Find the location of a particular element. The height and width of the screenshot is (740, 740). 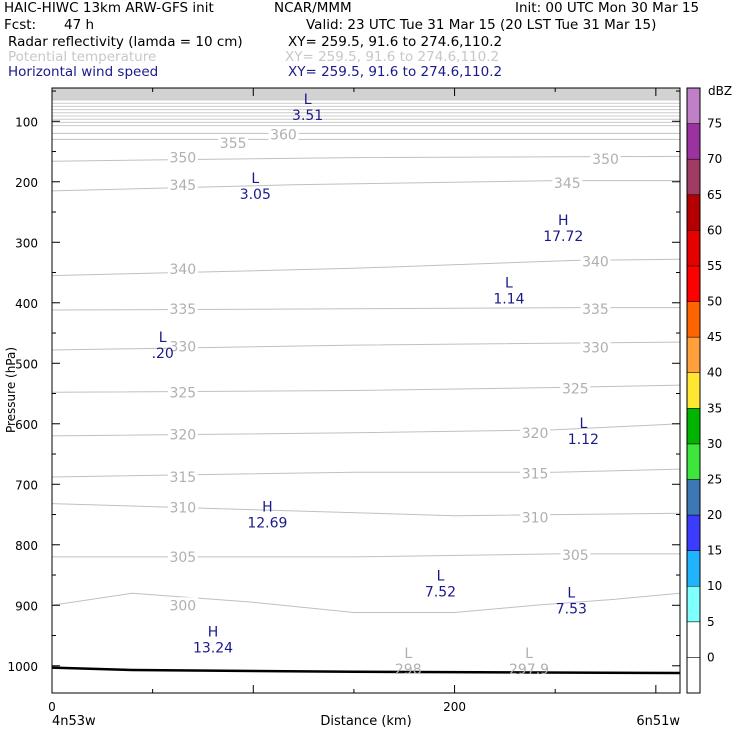

fcst-label: Fcst: is located at coordinates (20, 25).